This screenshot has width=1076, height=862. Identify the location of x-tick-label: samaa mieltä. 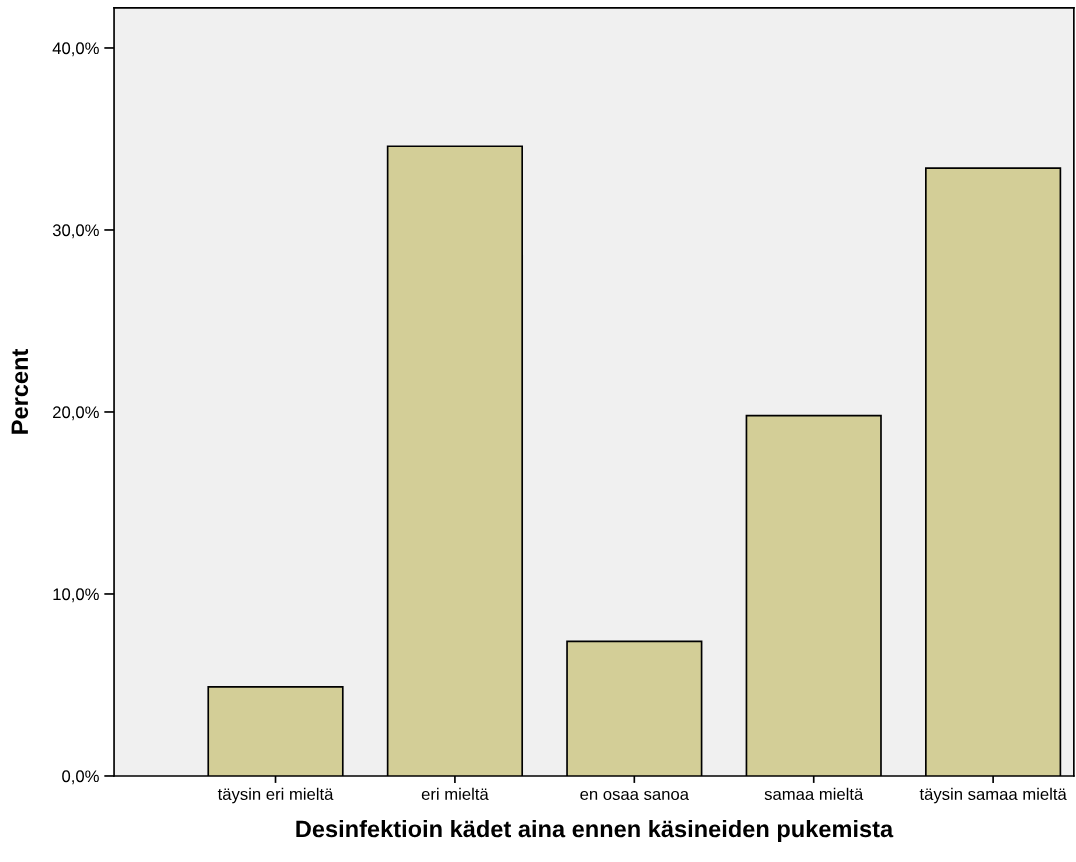
(814, 794).